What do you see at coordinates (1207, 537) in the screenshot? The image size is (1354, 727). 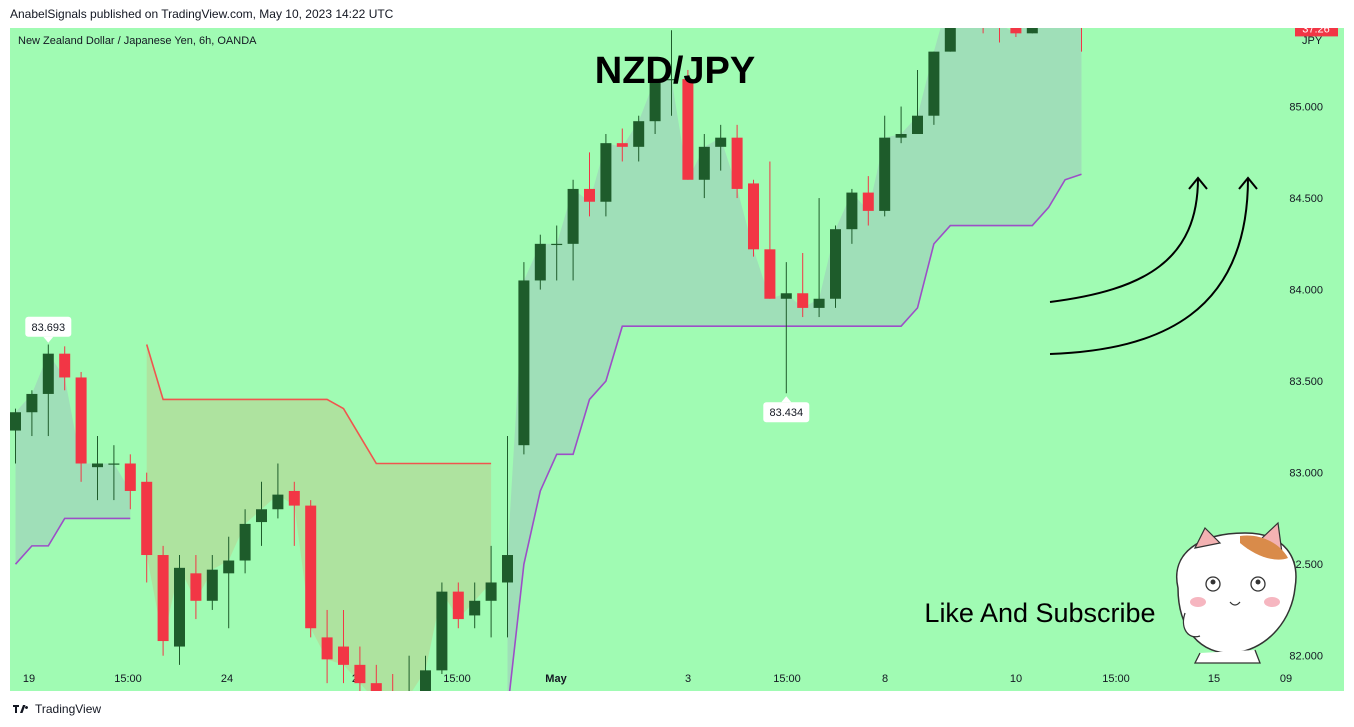 I see `cat-ear-left` at bounding box center [1207, 537].